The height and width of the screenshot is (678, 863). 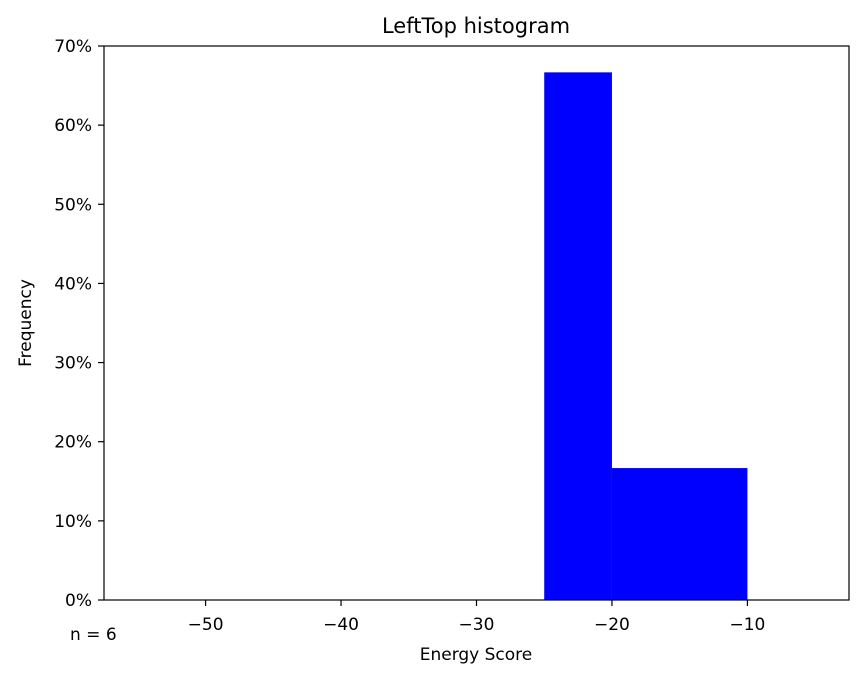 I want to click on y-tick-label: 50%, so click(x=73, y=205).